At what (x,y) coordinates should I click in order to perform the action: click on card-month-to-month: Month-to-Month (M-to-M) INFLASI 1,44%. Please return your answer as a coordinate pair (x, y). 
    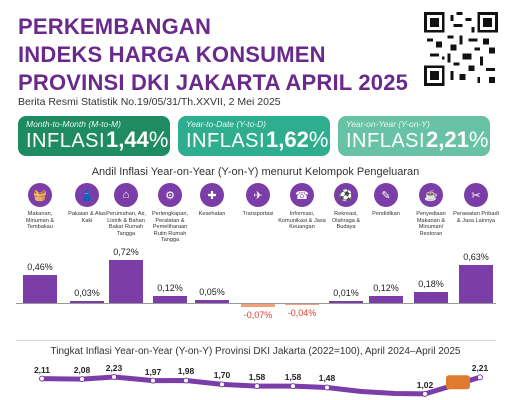
    Looking at the image, I should click on (94, 136).